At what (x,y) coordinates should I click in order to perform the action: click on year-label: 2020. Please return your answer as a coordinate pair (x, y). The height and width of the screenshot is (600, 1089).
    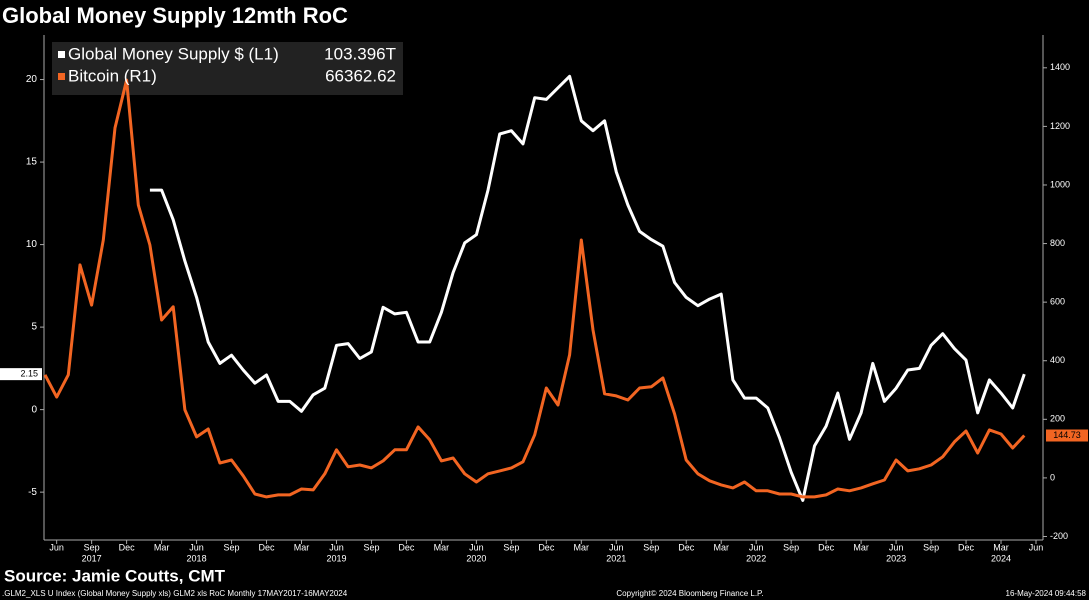
    Looking at the image, I should click on (476, 558).